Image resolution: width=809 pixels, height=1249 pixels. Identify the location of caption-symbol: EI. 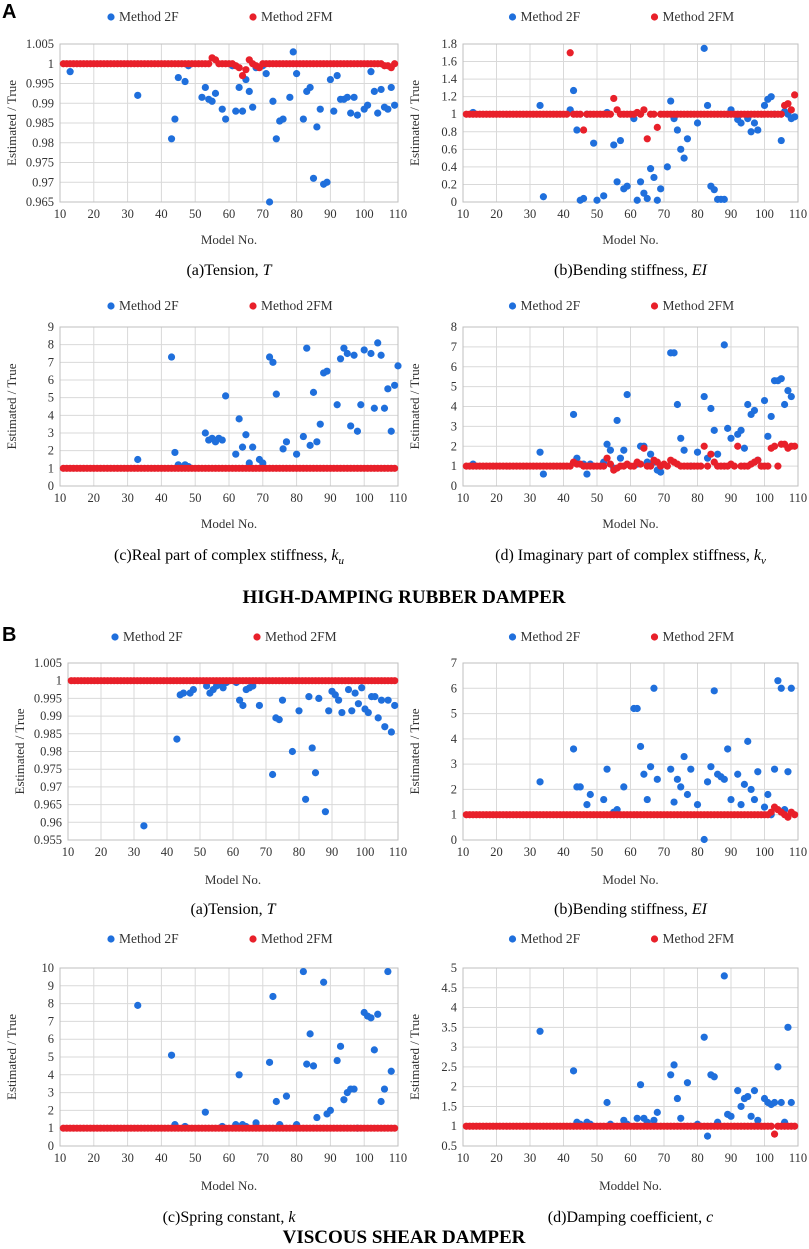
(699, 909).